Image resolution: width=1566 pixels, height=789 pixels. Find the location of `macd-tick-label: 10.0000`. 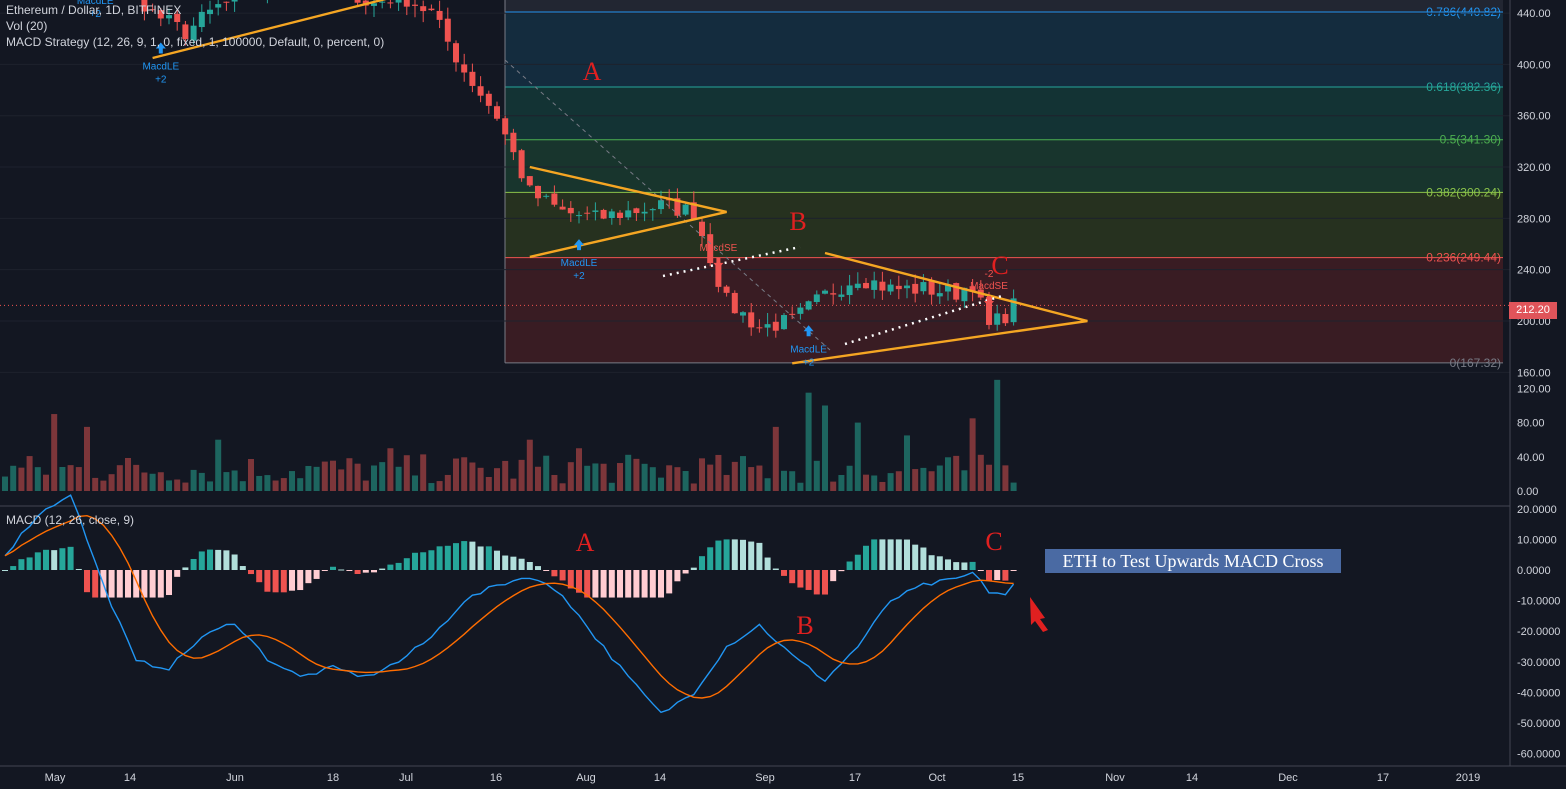

macd-tick-label: 10.0000 is located at coordinates (1537, 540).